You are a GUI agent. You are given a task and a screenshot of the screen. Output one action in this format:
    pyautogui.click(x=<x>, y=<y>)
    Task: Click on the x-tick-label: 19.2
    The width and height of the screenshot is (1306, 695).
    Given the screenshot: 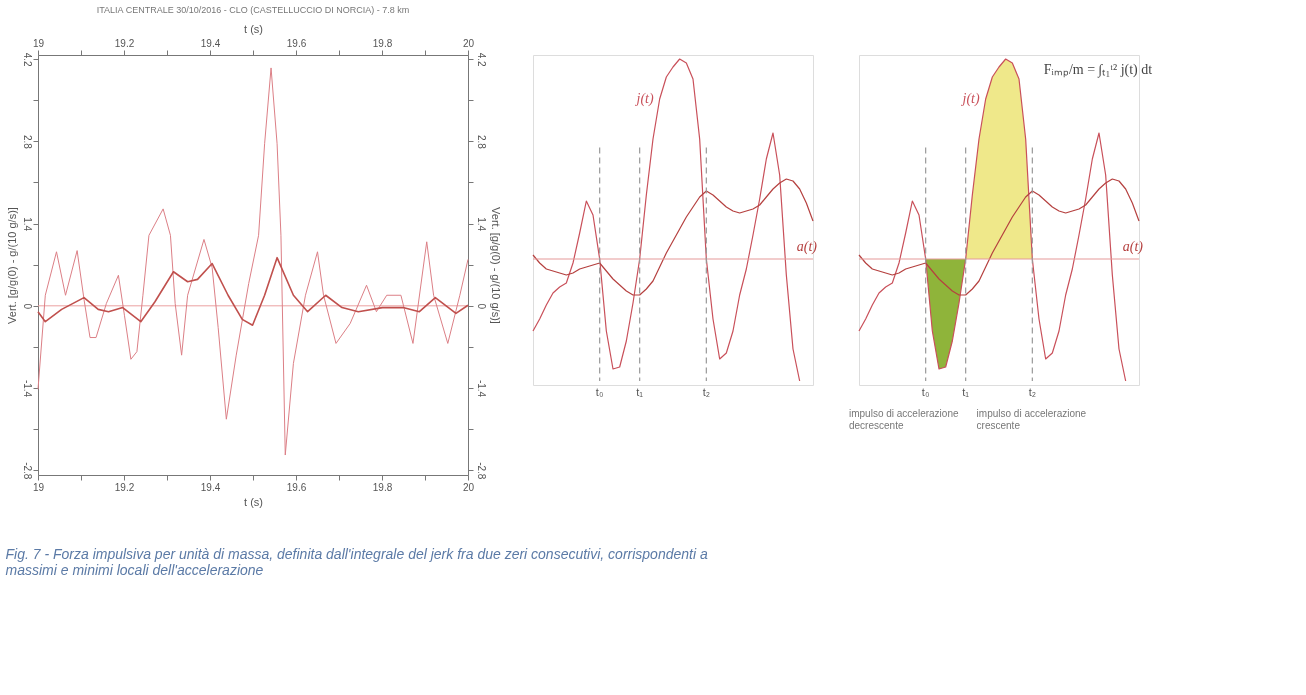 What is the action you would take?
    pyautogui.click(x=124, y=487)
    